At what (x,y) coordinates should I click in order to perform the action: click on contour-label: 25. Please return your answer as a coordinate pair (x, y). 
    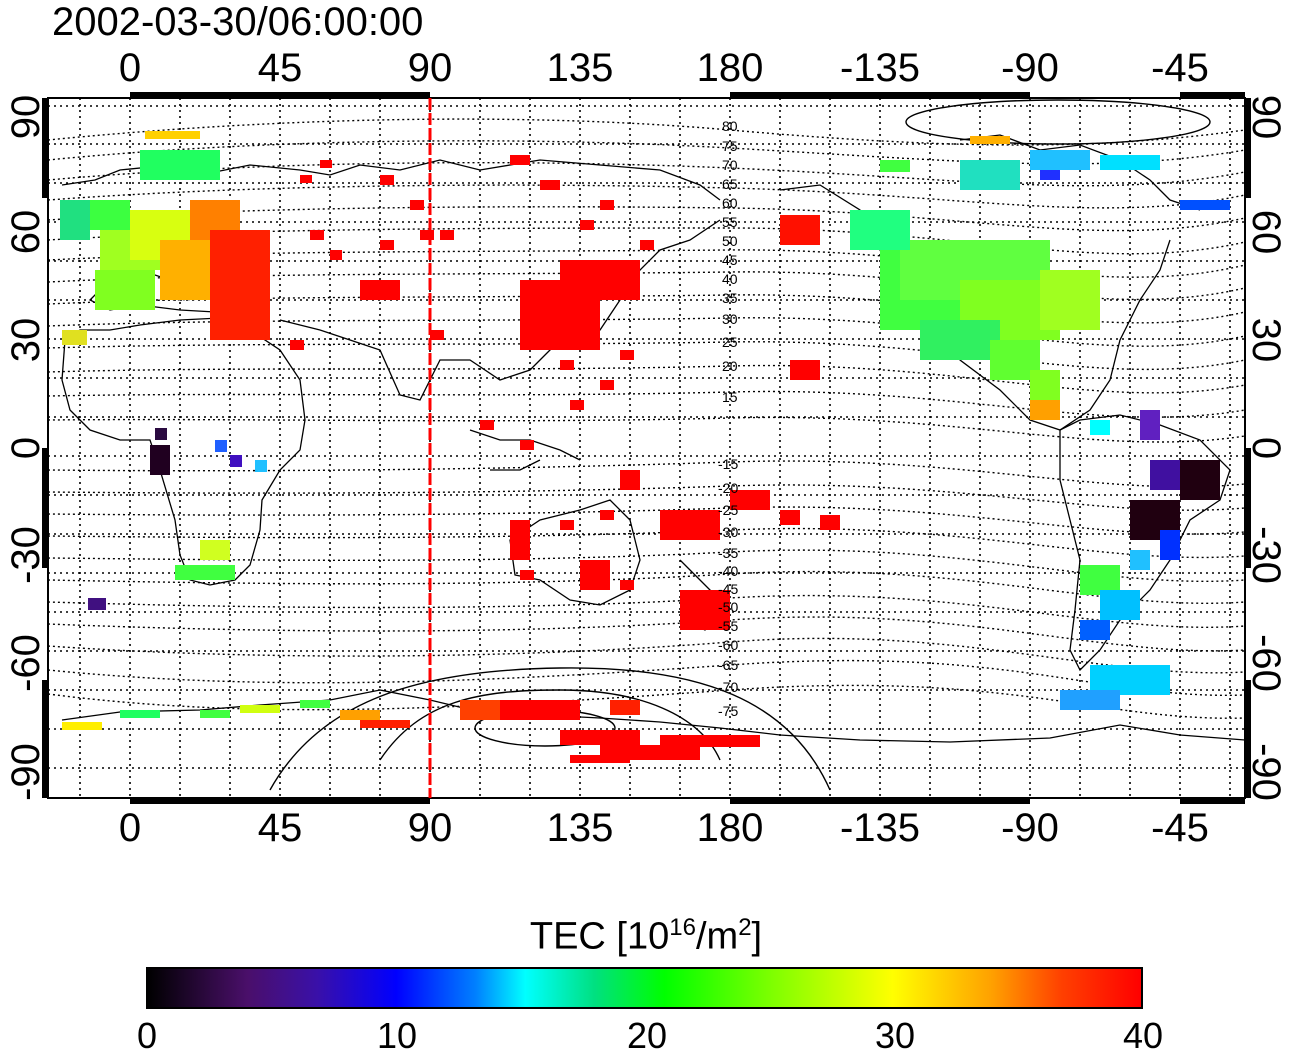
    Looking at the image, I should click on (730, 342).